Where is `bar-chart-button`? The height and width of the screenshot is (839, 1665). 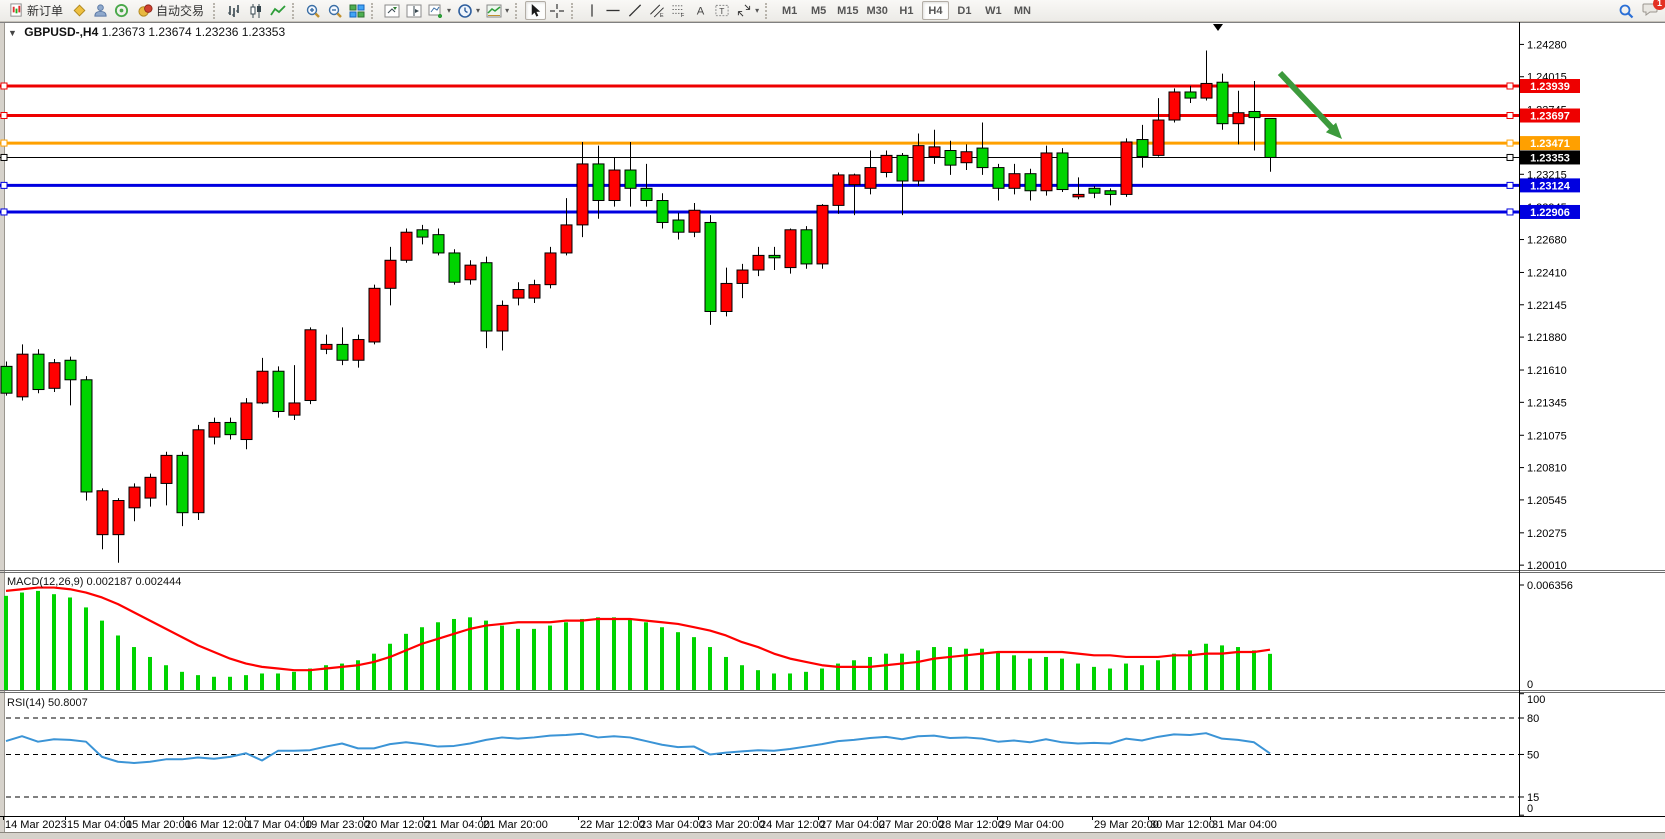 bar-chart-button is located at coordinates (234, 10).